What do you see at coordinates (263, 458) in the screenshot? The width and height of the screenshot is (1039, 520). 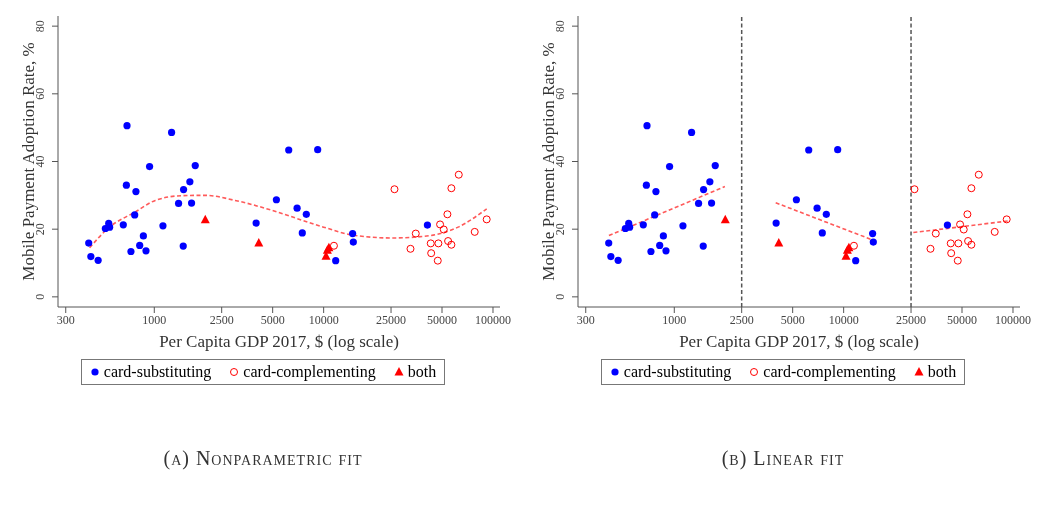 I see `text: (a) Nonparametric fit` at bounding box center [263, 458].